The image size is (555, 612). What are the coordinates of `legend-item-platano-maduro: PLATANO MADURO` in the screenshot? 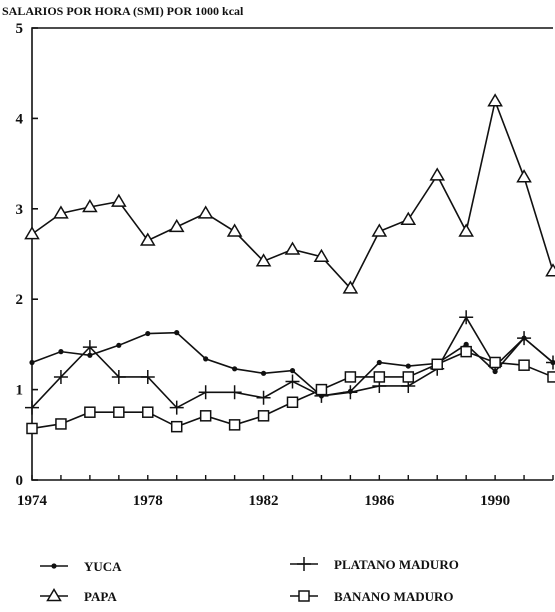 It's located at (374, 564).